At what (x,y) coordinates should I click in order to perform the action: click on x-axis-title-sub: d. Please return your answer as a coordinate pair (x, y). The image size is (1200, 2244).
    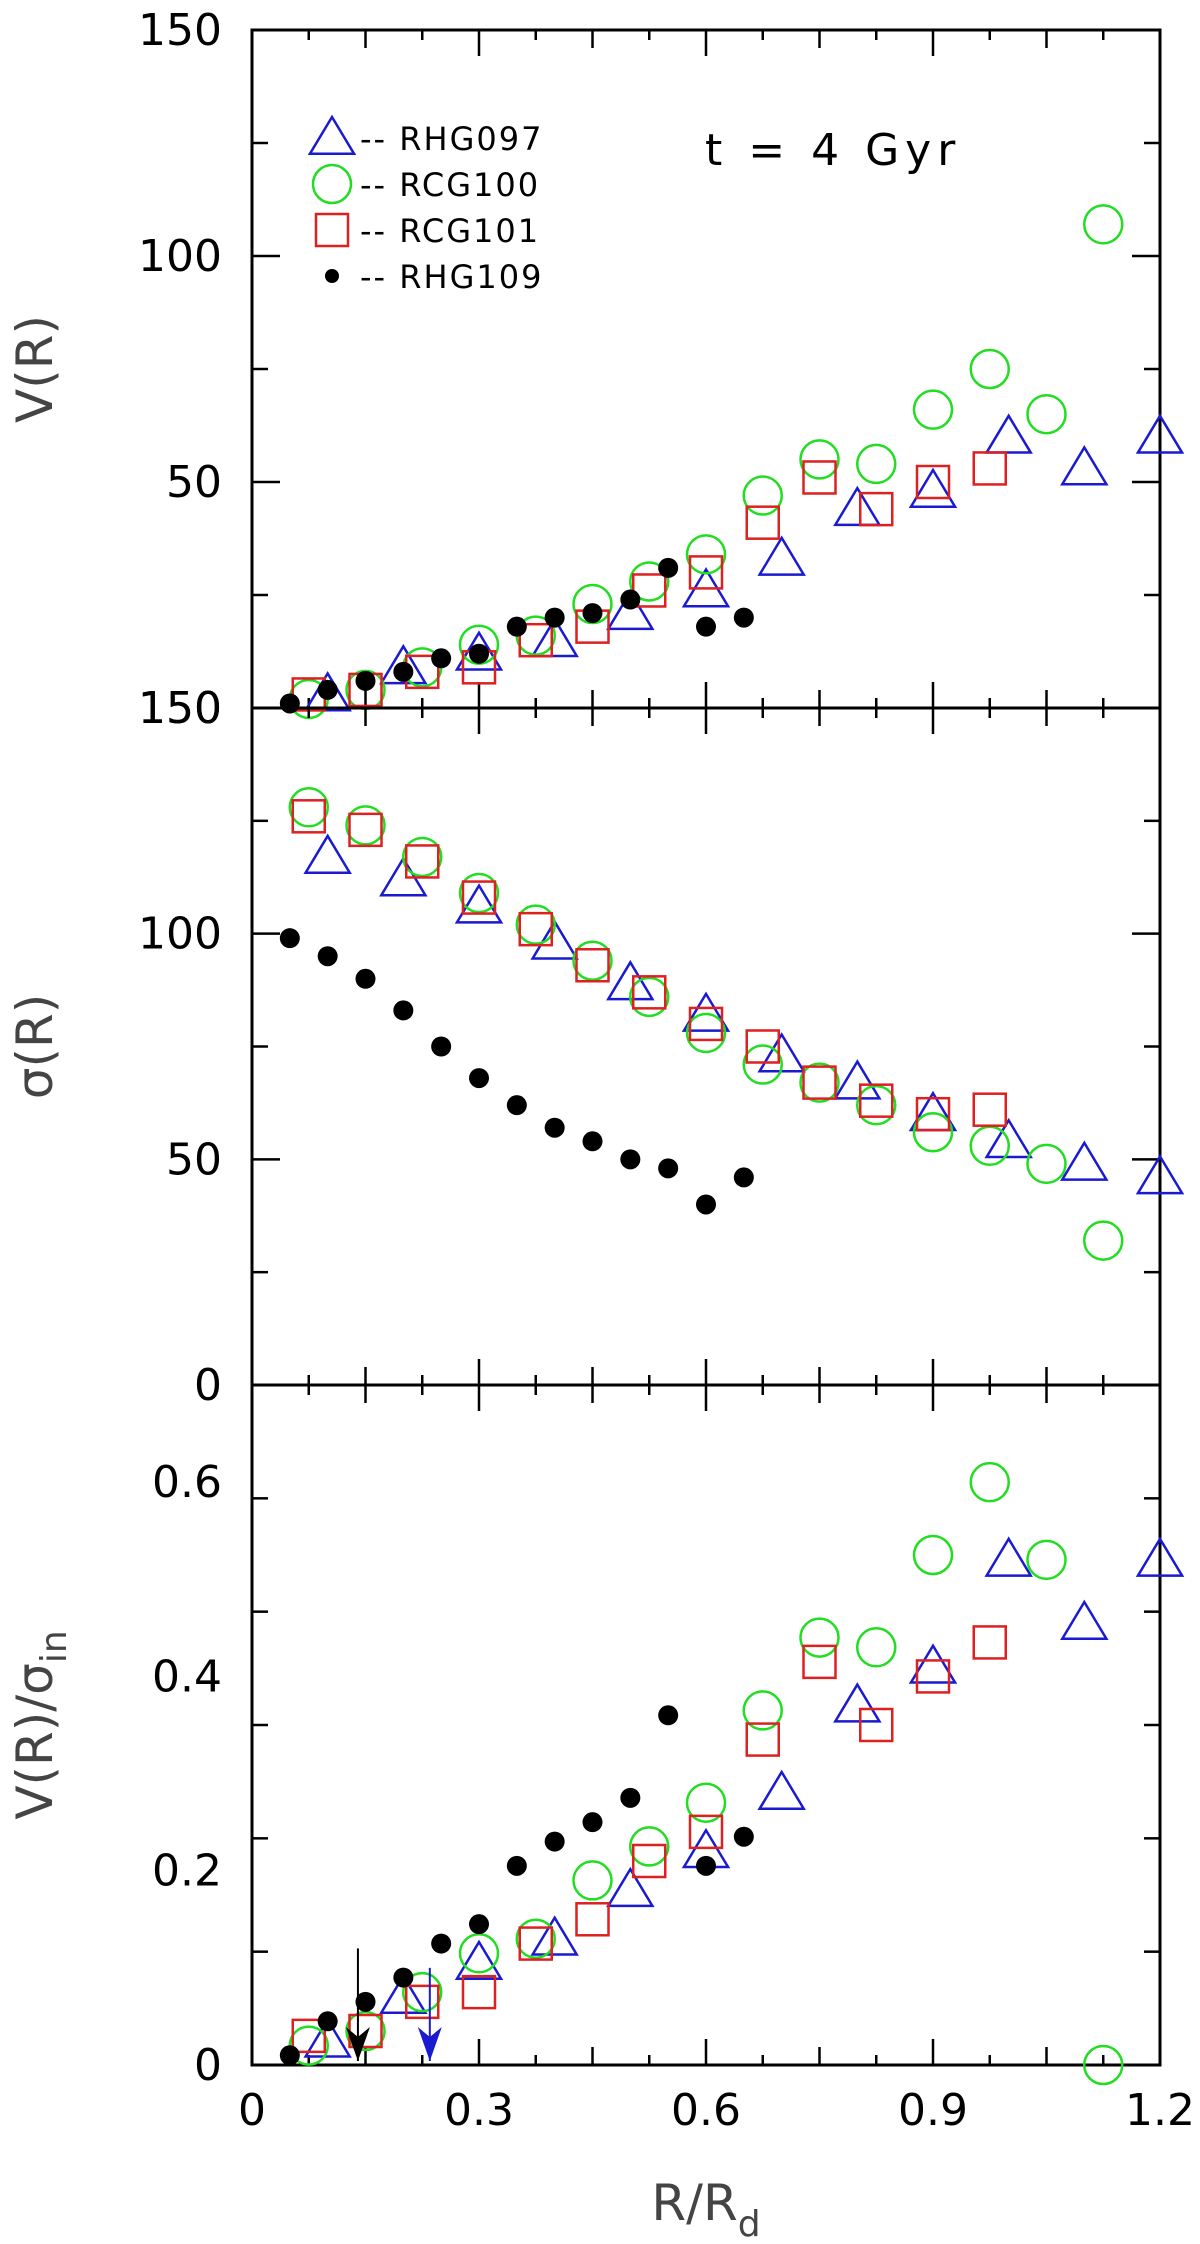
    Looking at the image, I should click on (749, 2224).